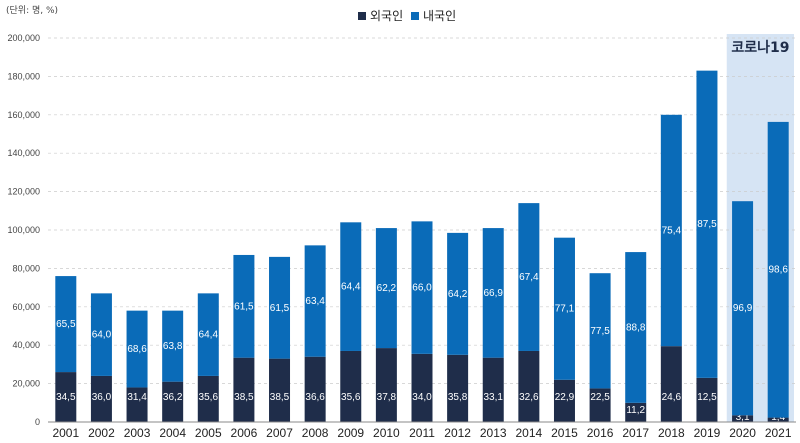 This screenshot has width=800, height=443. Describe the element at coordinates (350, 433) in the screenshot. I see `x-tick-label: 2009` at that location.